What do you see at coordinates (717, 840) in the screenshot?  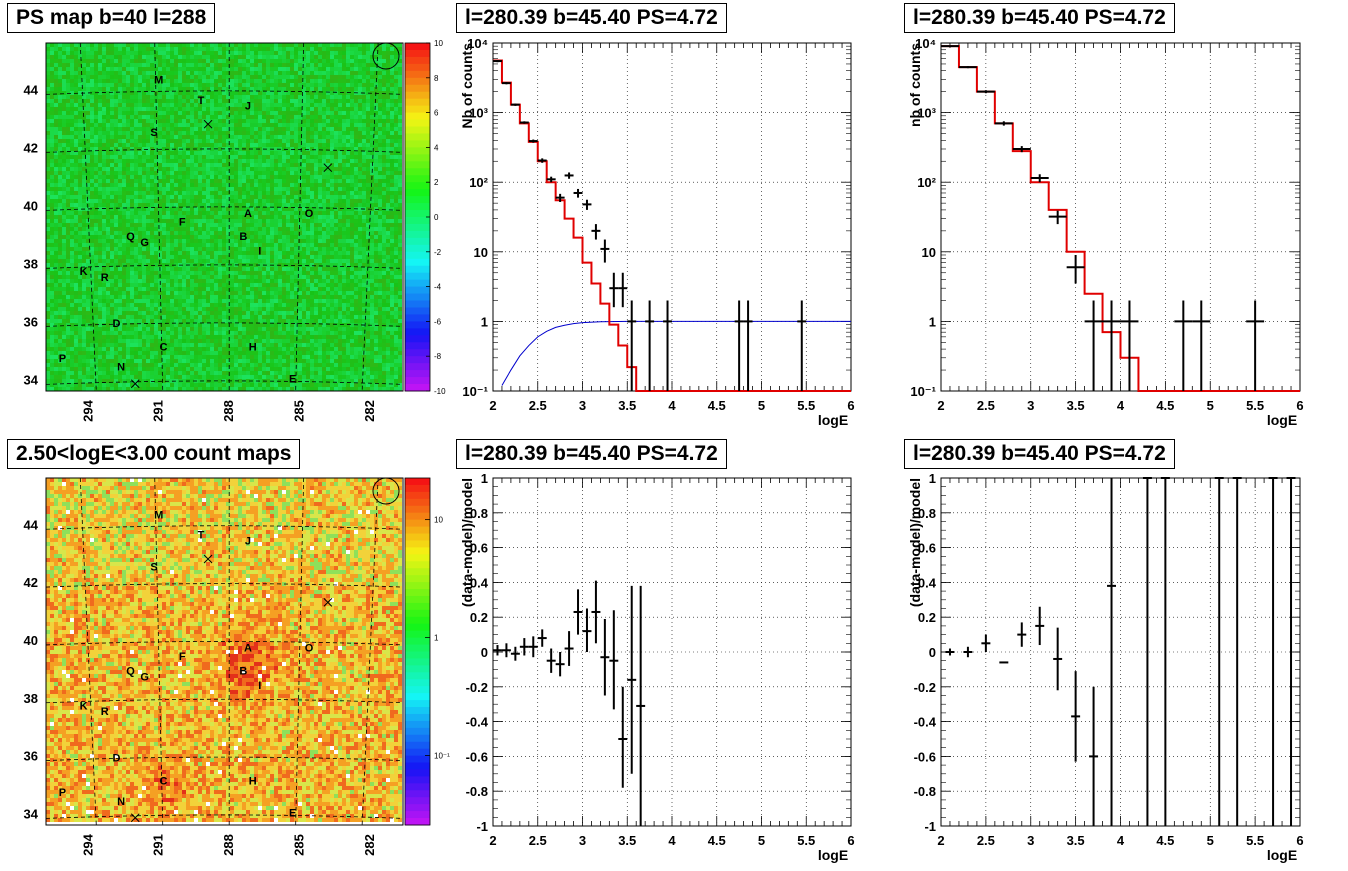 I see `res-left-x-tick-label: 4.5` at bounding box center [717, 840].